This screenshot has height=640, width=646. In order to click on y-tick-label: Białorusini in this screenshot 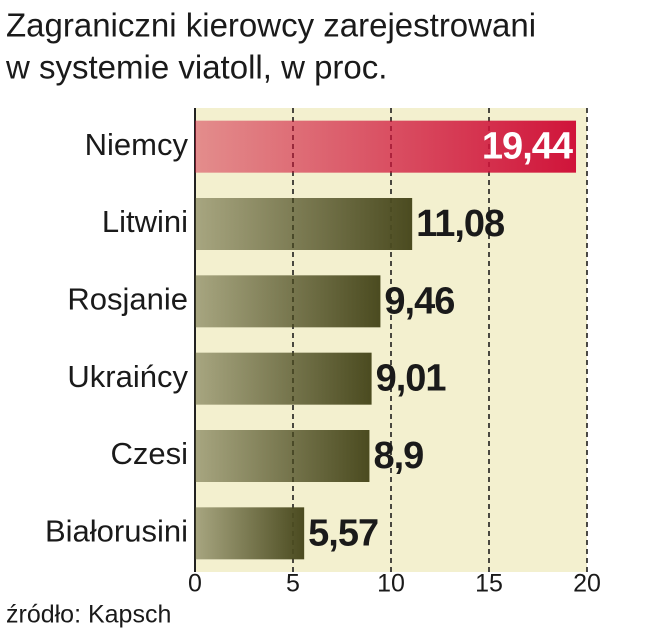, I will do `click(116, 531)`.